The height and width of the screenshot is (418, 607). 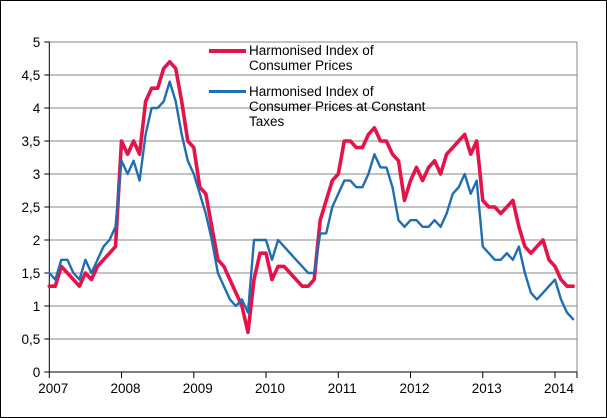 I want to click on y-axis-label: 5, so click(x=37, y=42).